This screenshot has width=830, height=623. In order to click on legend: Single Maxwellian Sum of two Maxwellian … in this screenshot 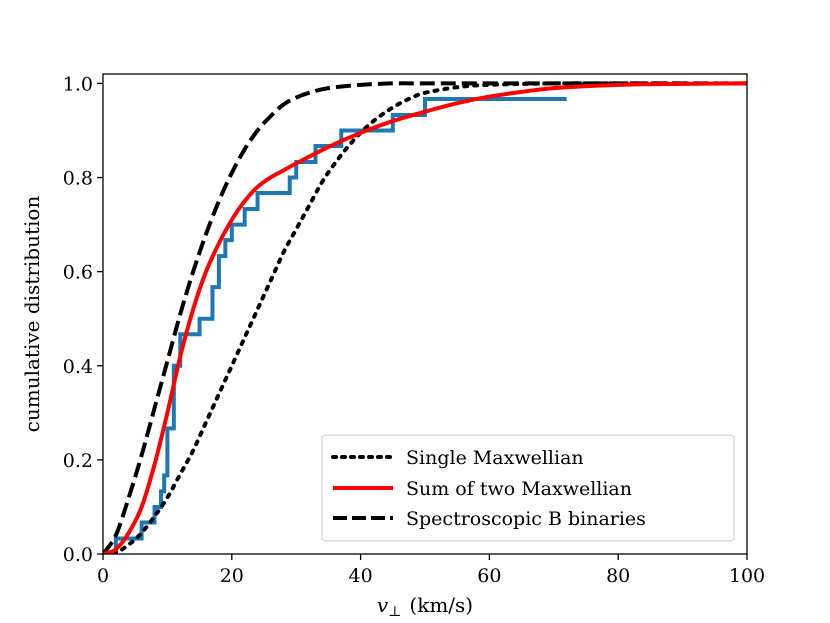, I will do `click(528, 488)`.